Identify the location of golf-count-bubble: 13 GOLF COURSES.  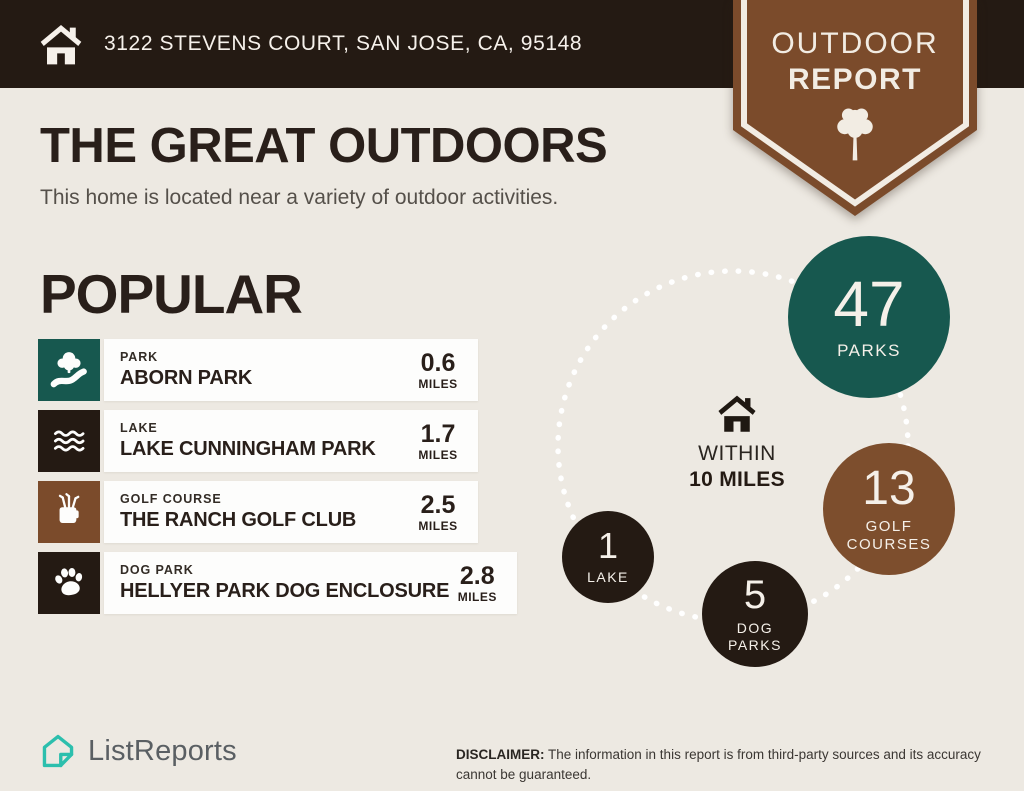
(889, 509).